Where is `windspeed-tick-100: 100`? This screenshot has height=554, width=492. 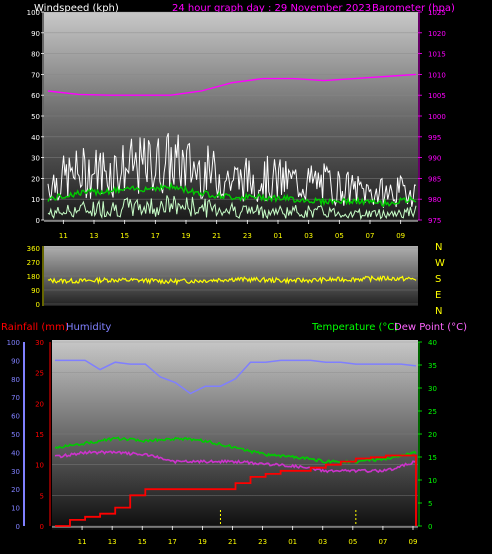 windspeed-tick-100: 100 is located at coordinates (33, 13).